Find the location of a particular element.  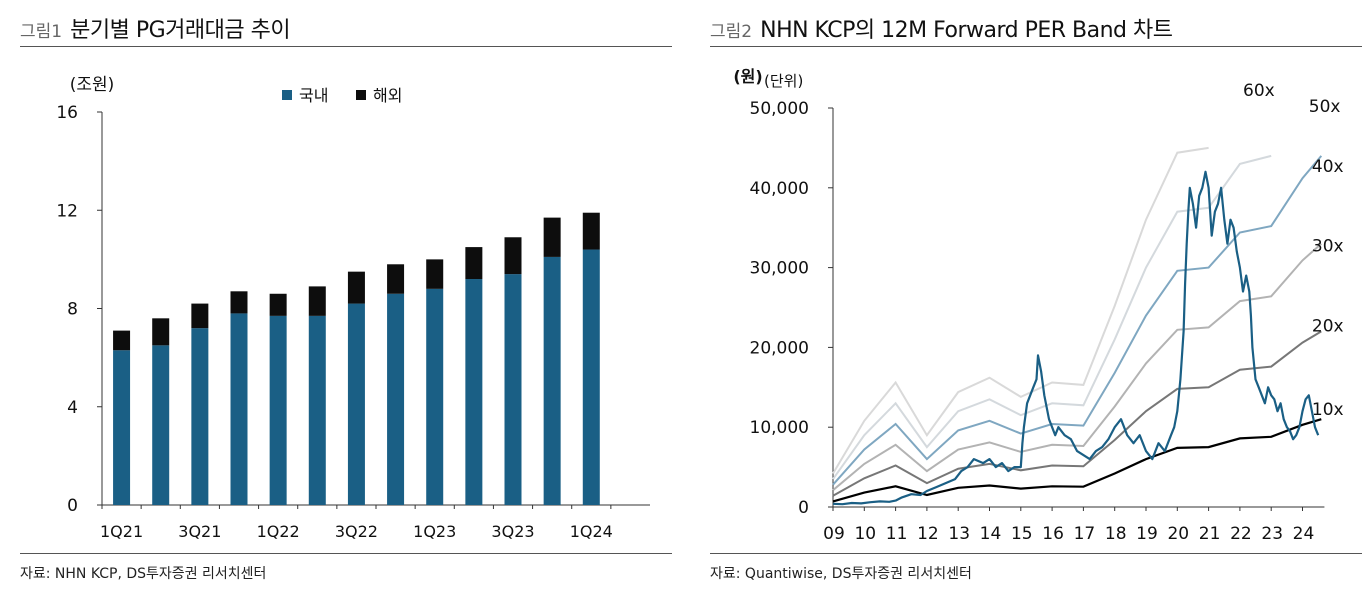

x-tick-label: 16 is located at coordinates (1053, 532).